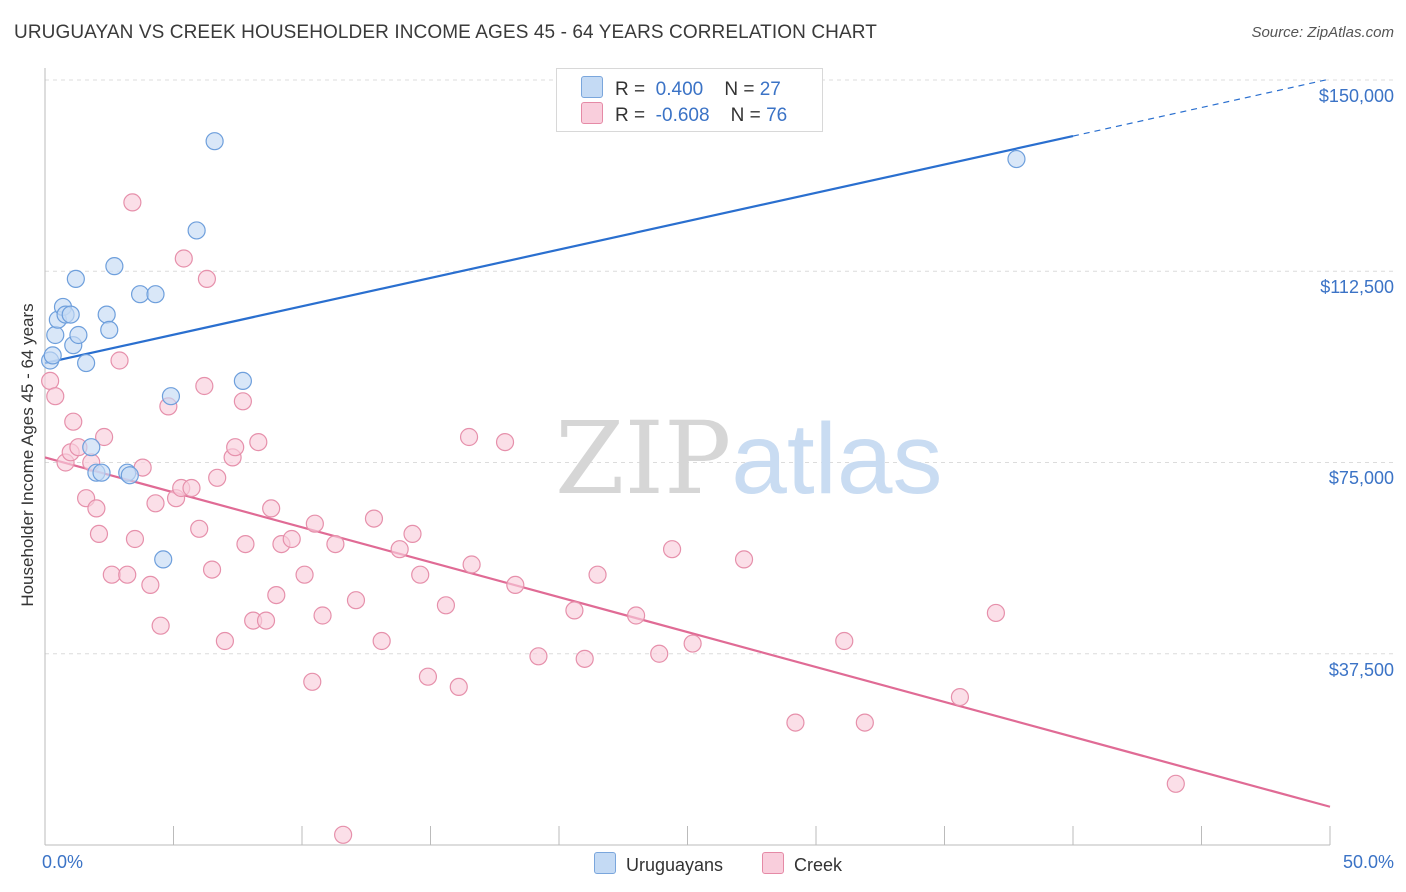  What do you see at coordinates (1361, 478) in the screenshot?
I see `y-tick-label: $75,000` at bounding box center [1361, 478].